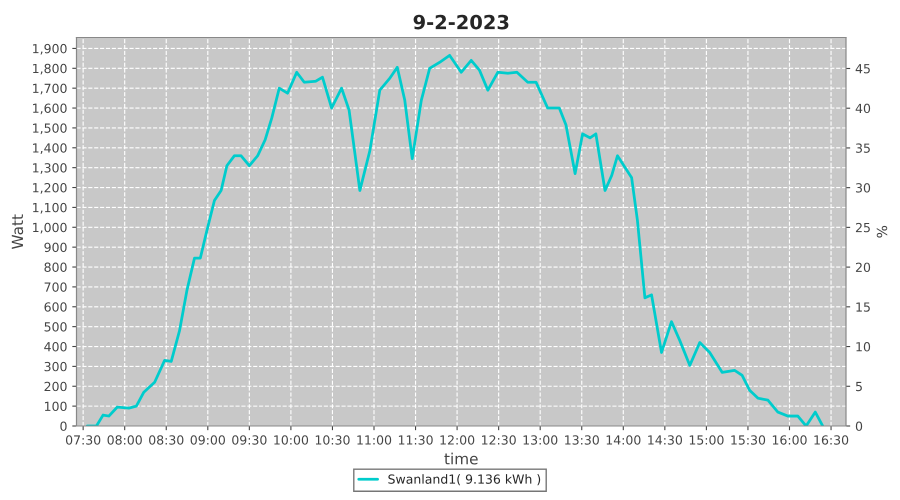 The height and width of the screenshot is (500, 900). I want to click on y2-tick-label: 25, so click(863, 227).